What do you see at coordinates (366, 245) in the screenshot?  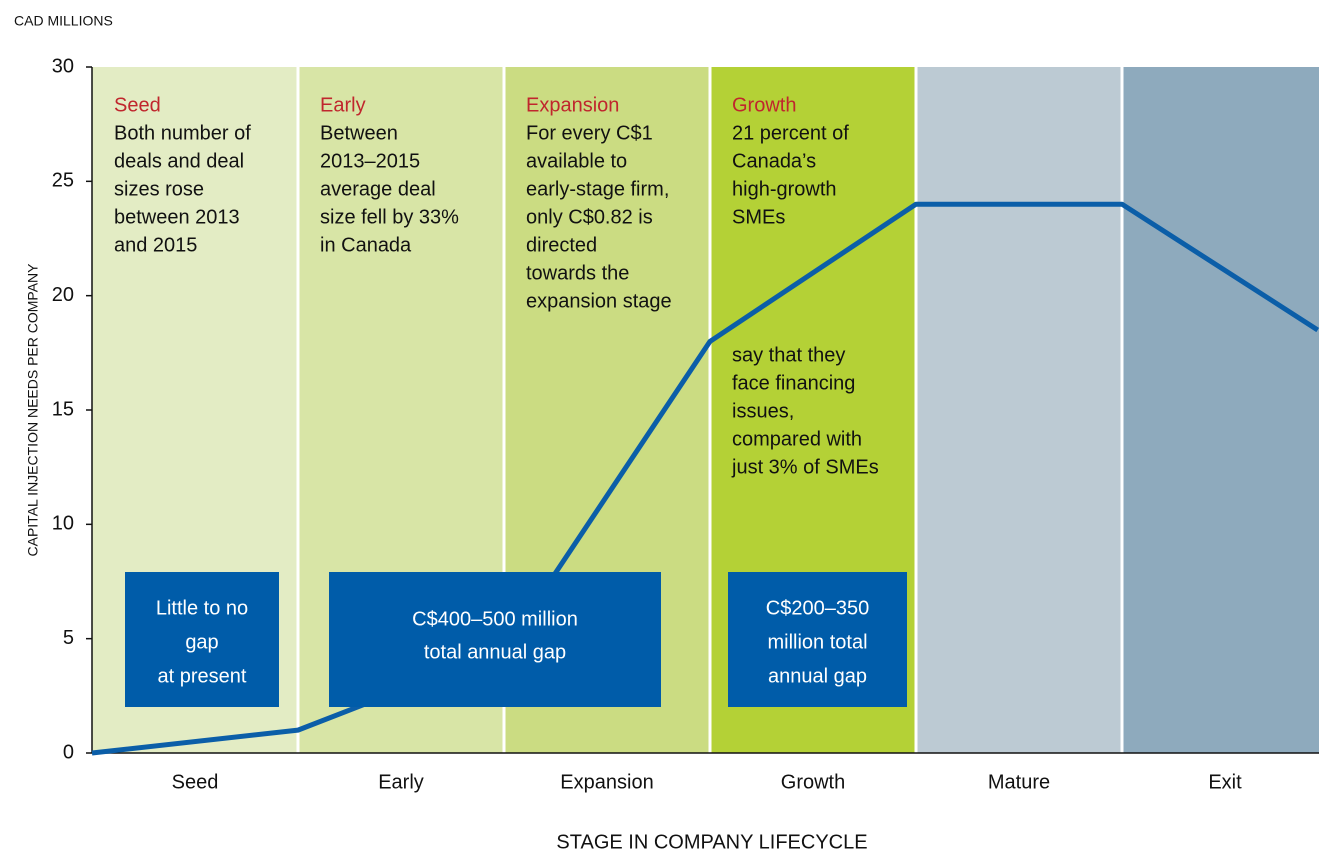 I see `note-text: in Canada` at bounding box center [366, 245].